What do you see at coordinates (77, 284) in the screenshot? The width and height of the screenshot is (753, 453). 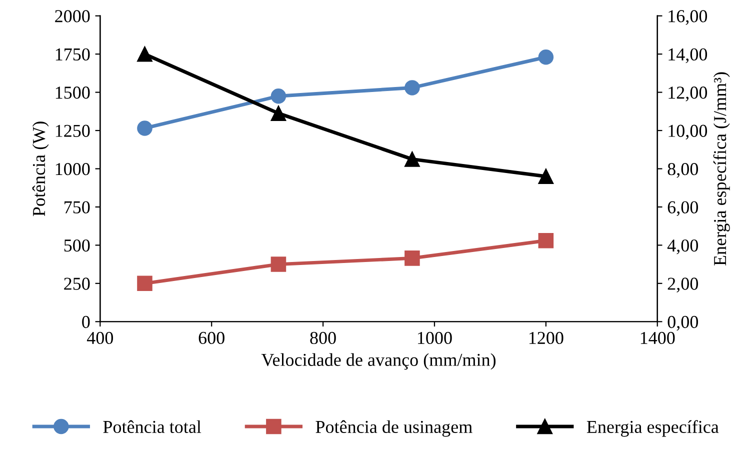 I see `y-tick-label: 250` at bounding box center [77, 284].